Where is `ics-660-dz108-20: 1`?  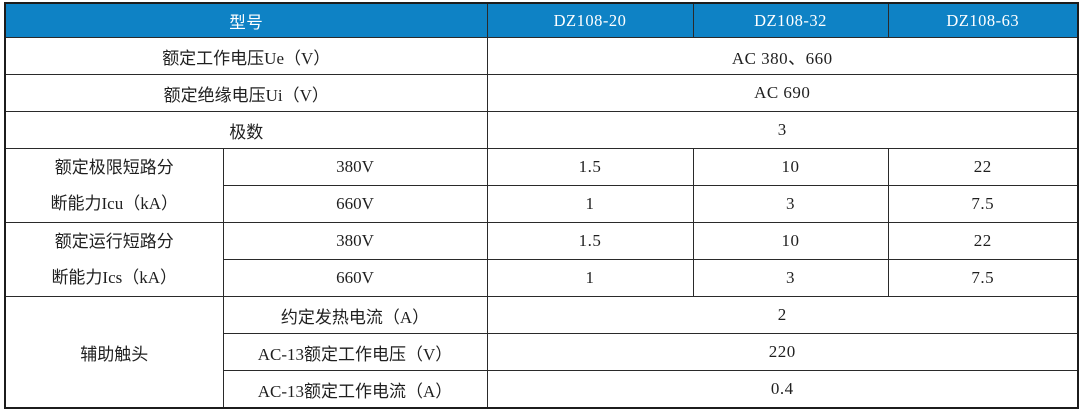 ics-660-dz108-20: 1 is located at coordinates (590, 278).